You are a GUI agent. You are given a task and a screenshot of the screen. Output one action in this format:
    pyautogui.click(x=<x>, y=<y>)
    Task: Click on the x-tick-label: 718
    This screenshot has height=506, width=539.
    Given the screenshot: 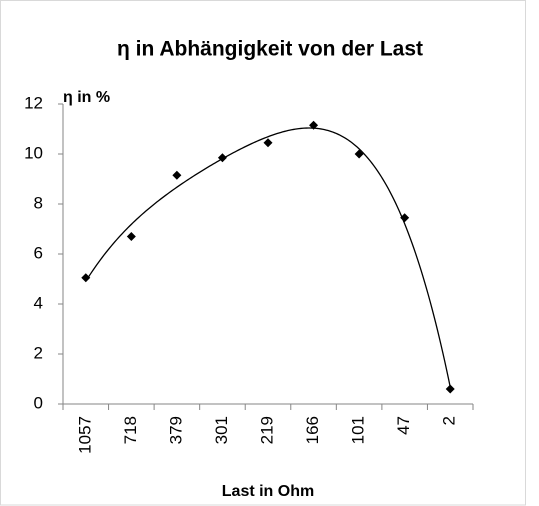 What is the action you would take?
    pyautogui.click(x=130, y=430)
    